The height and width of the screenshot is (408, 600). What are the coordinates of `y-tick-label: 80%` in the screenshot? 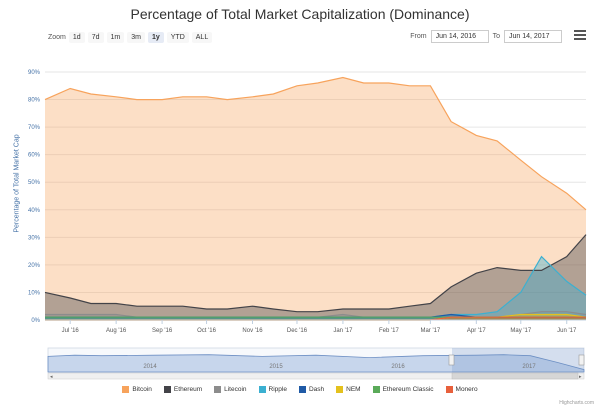 It's located at (34, 101).